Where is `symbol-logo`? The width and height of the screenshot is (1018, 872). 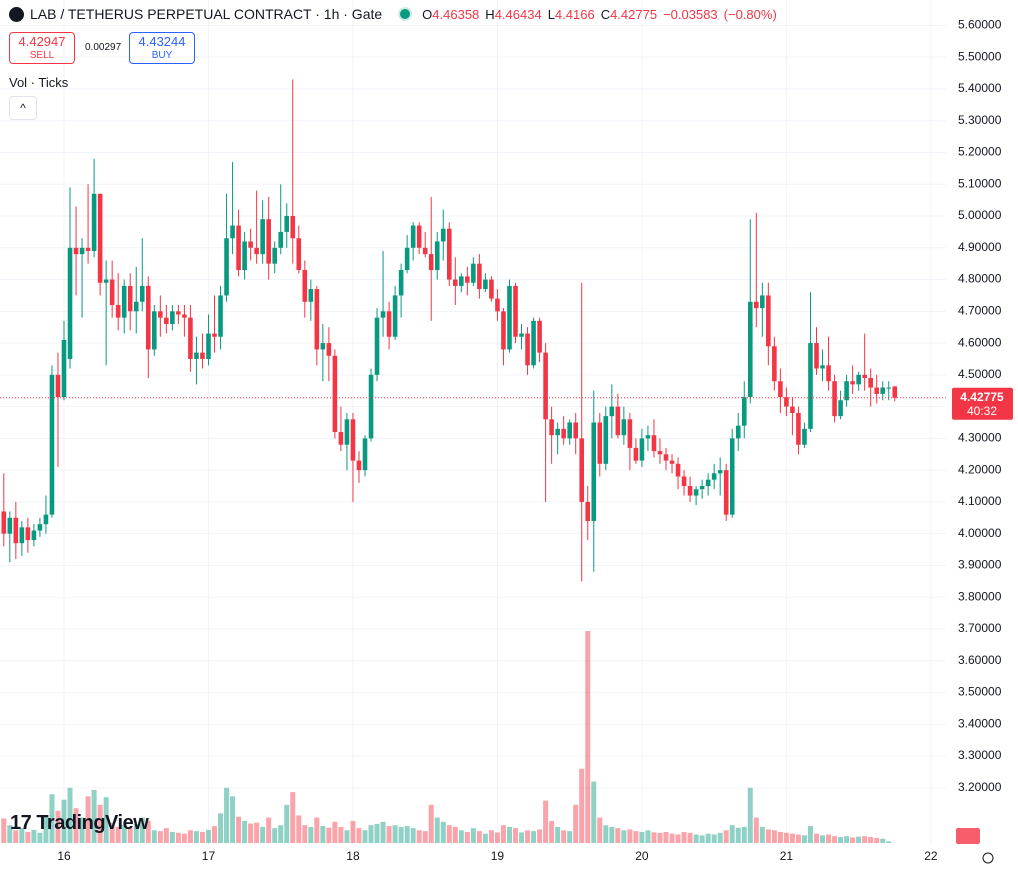
symbol-logo is located at coordinates (16, 14).